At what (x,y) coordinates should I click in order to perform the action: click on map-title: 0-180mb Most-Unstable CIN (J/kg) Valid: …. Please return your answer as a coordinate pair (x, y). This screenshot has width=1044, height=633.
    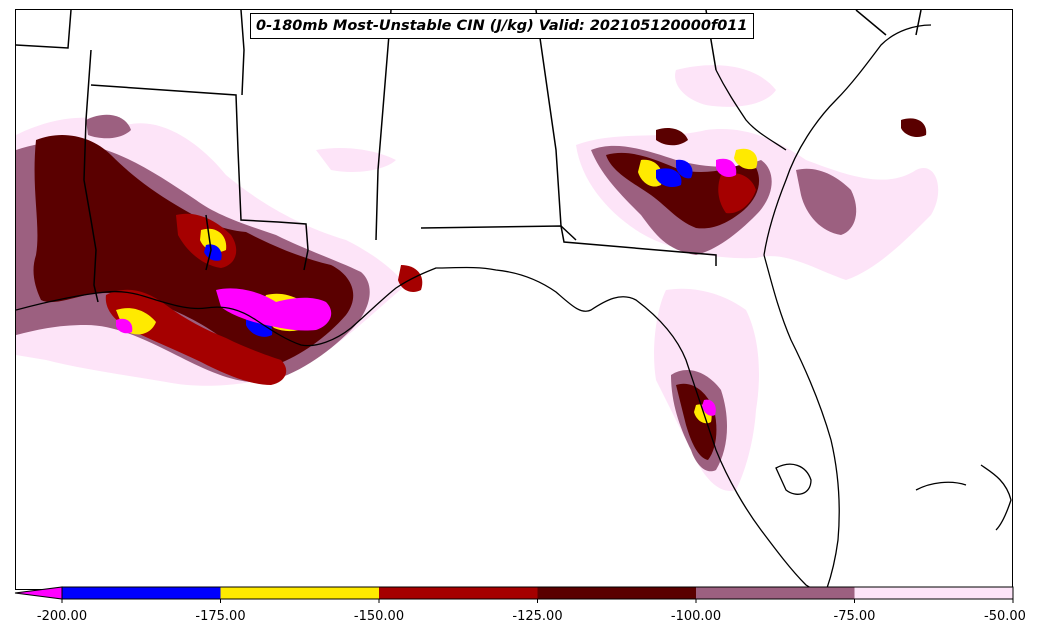
    Looking at the image, I should click on (502, 26).